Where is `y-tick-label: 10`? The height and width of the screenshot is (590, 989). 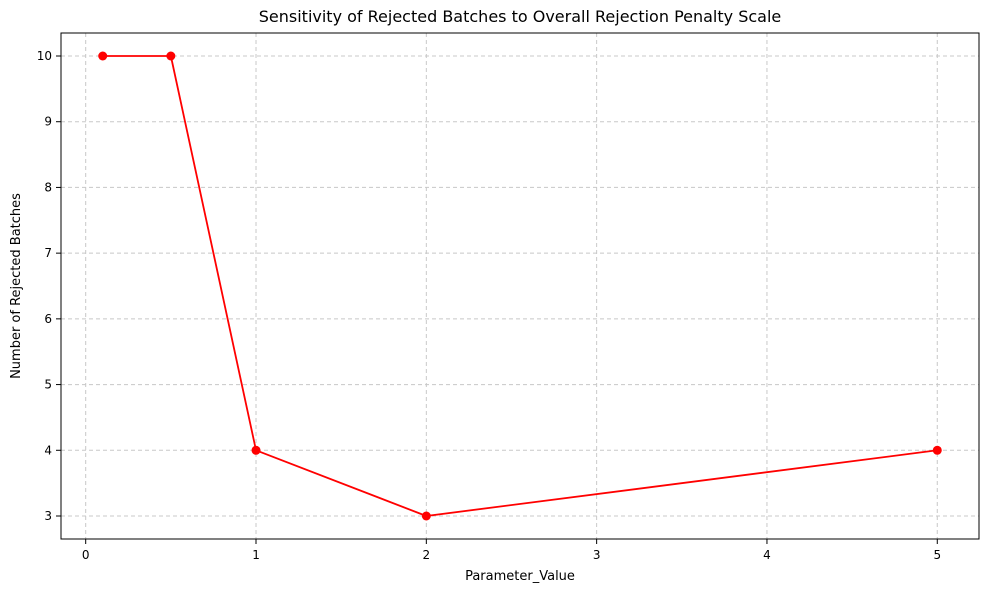
y-tick-label: 10 is located at coordinates (44, 56).